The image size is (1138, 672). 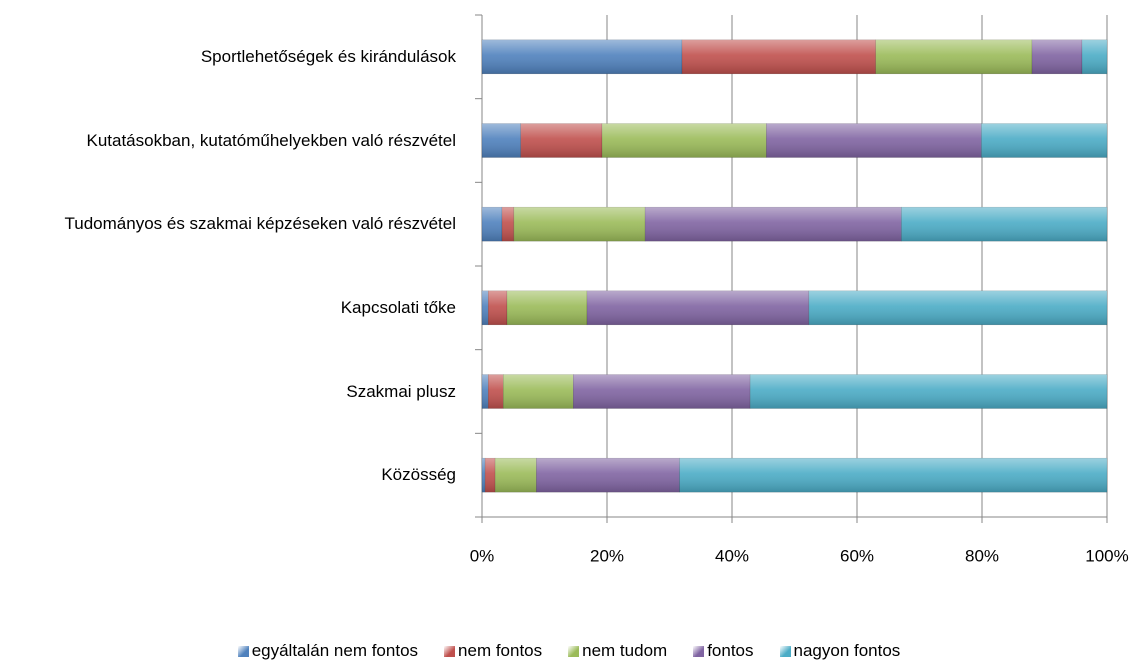 I want to click on category-label-box: Szakmai plusz, so click(x=228, y=392).